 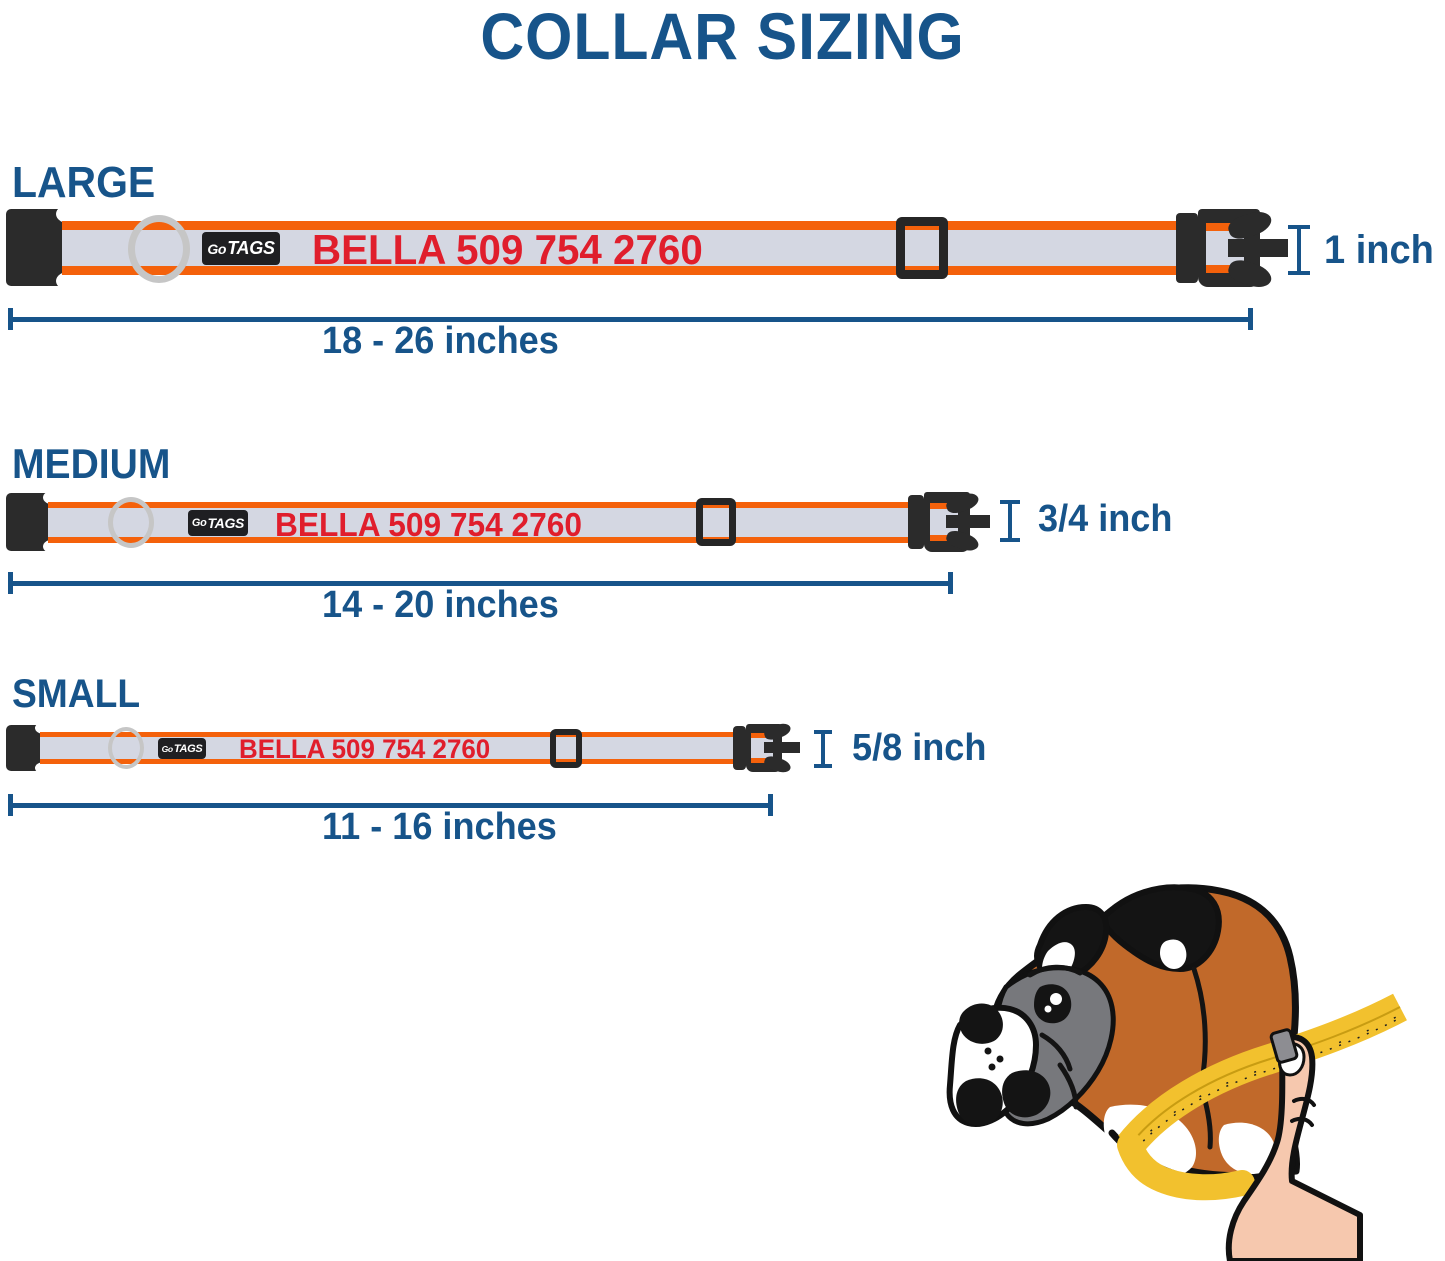 I want to click on width-label-small: 5/8 inch, so click(x=919, y=748).